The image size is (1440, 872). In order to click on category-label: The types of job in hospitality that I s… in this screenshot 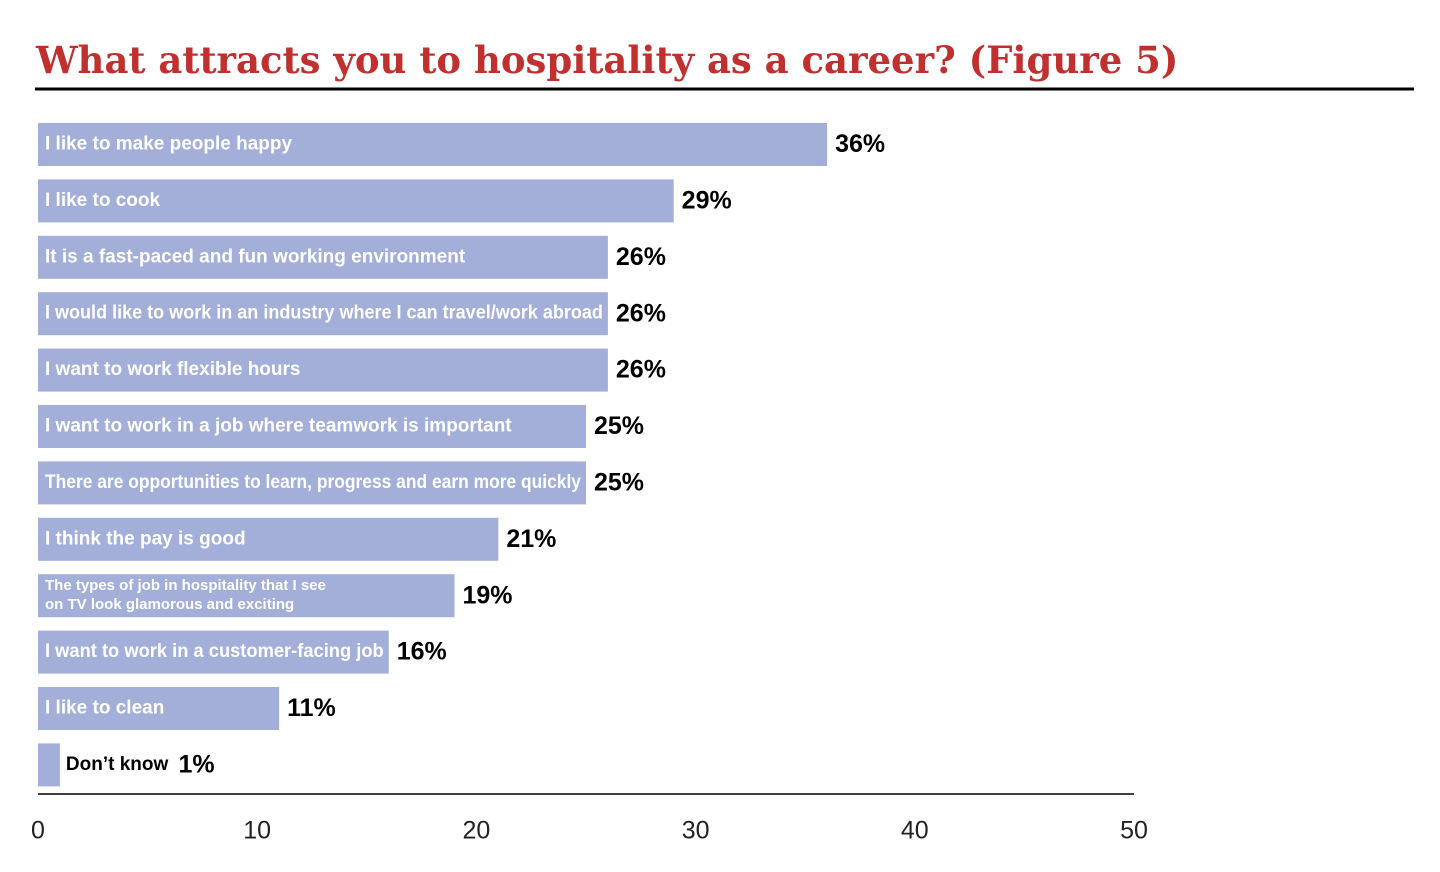, I will do `click(185, 595)`.